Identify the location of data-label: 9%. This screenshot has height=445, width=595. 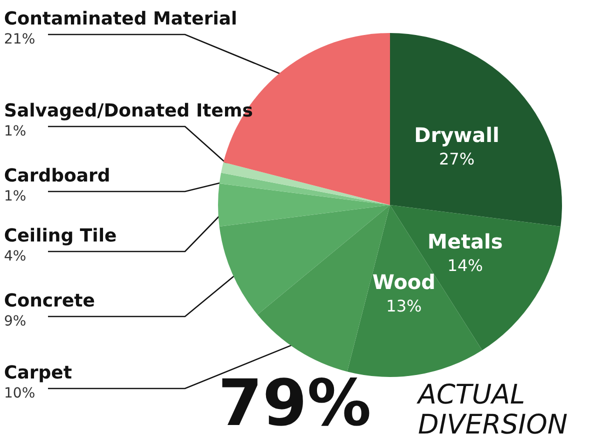
(15, 322).